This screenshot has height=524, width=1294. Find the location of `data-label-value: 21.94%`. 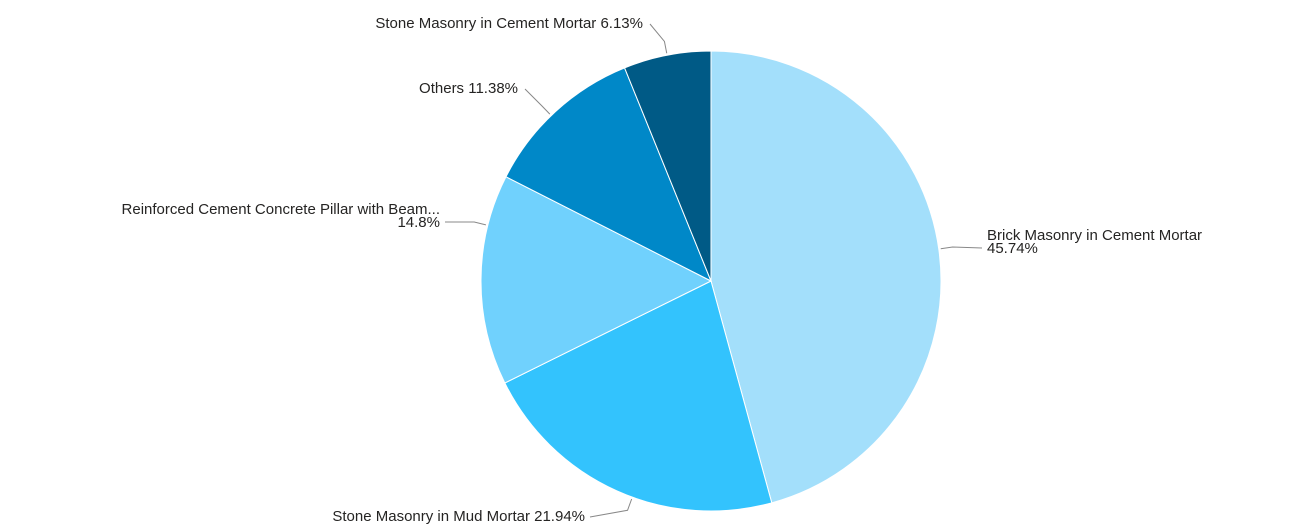

data-label-value: 21.94% is located at coordinates (559, 516).